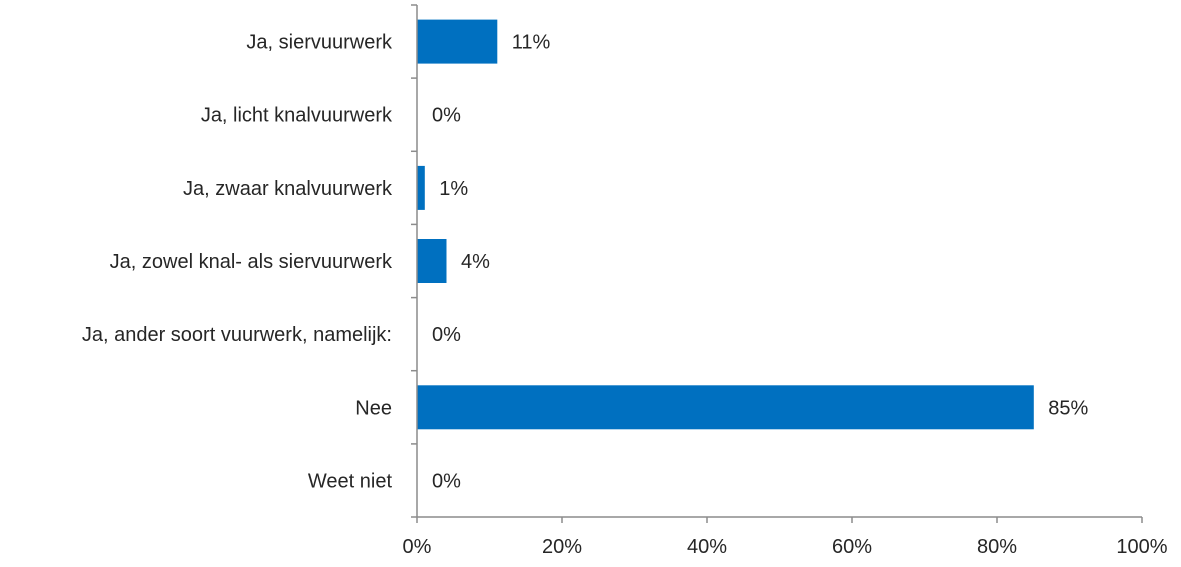  Describe the element at coordinates (475, 262) in the screenshot. I see `data-label-4: 4%` at that location.